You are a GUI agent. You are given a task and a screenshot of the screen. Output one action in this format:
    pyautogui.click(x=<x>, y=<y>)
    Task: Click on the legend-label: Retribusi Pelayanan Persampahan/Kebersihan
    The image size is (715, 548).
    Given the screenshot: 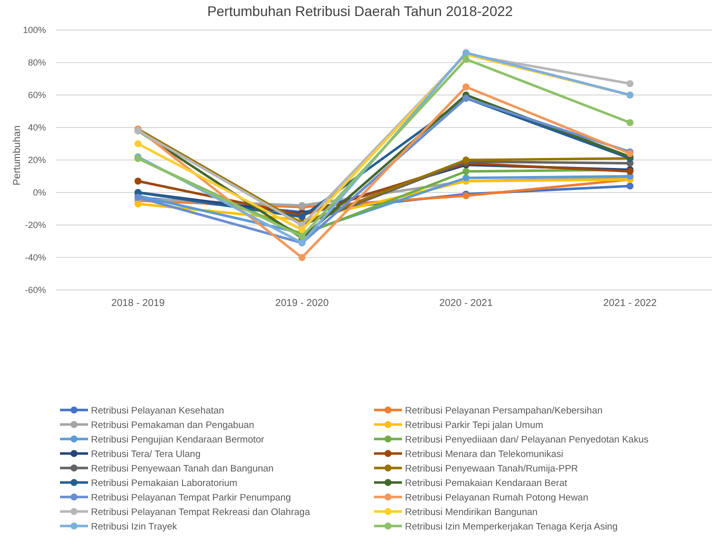 What is the action you would take?
    pyautogui.click(x=504, y=411)
    